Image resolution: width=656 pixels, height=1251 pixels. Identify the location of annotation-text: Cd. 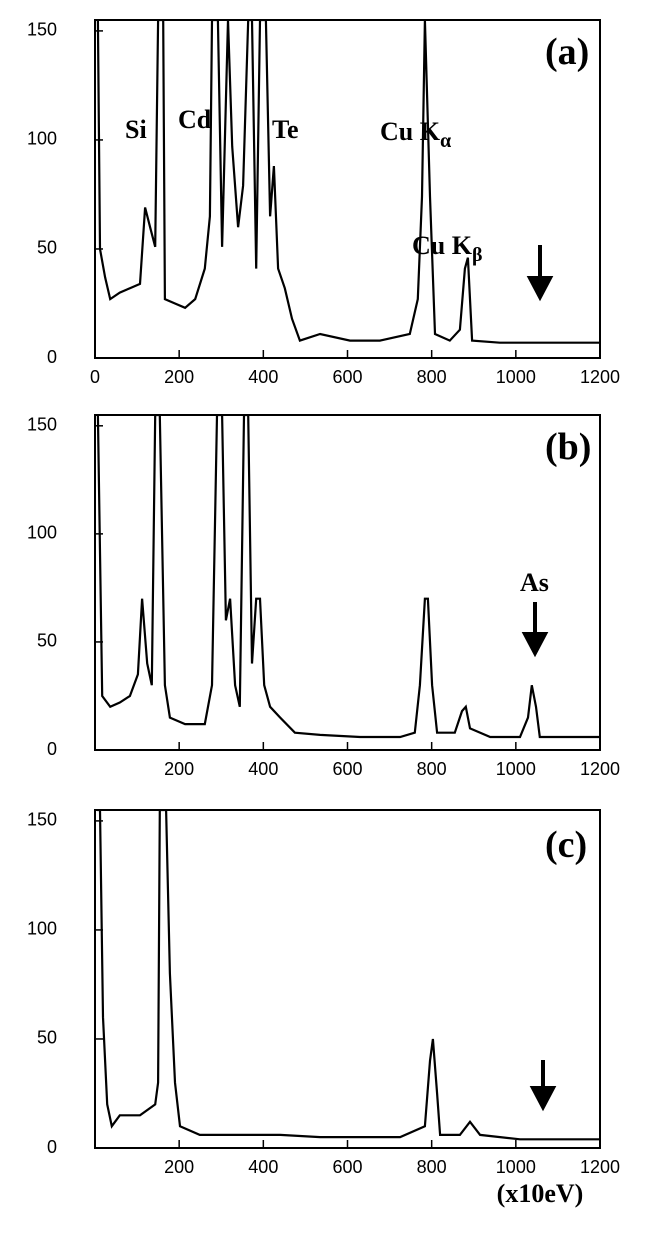
(195, 119).